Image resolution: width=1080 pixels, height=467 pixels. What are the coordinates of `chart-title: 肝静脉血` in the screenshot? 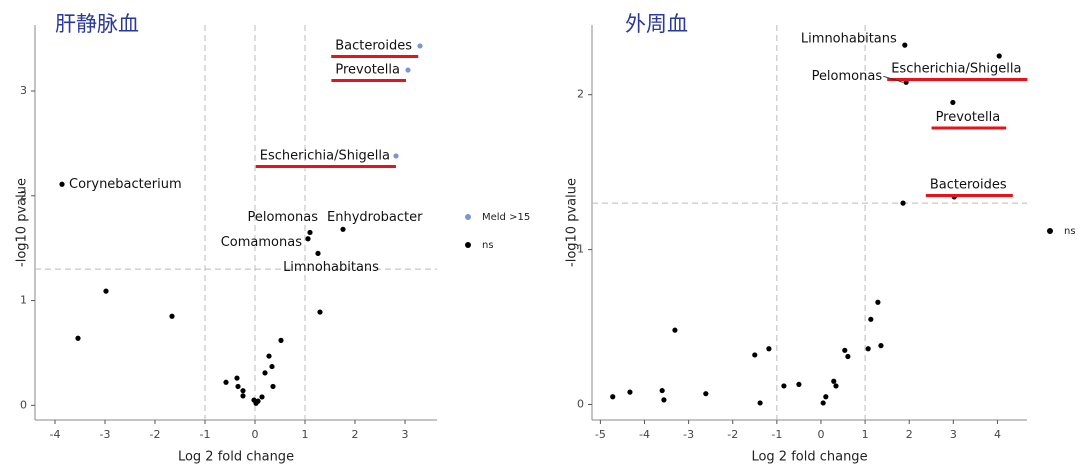 It's located at (97, 24).